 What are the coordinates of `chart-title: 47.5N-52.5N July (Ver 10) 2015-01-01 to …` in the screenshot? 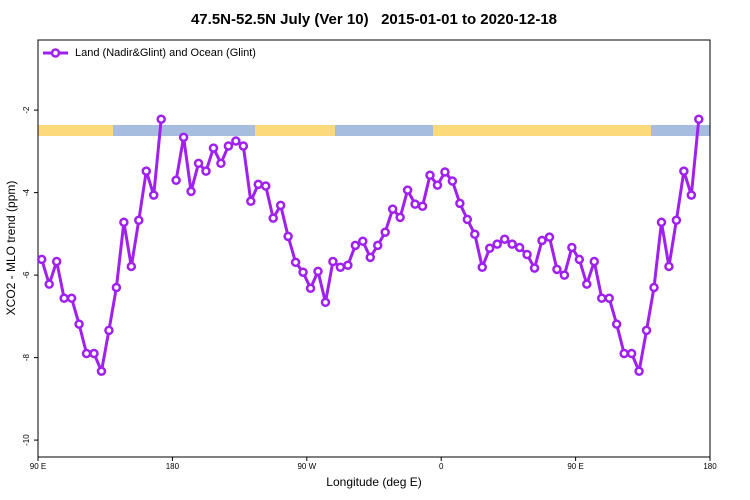 It's located at (374, 19).